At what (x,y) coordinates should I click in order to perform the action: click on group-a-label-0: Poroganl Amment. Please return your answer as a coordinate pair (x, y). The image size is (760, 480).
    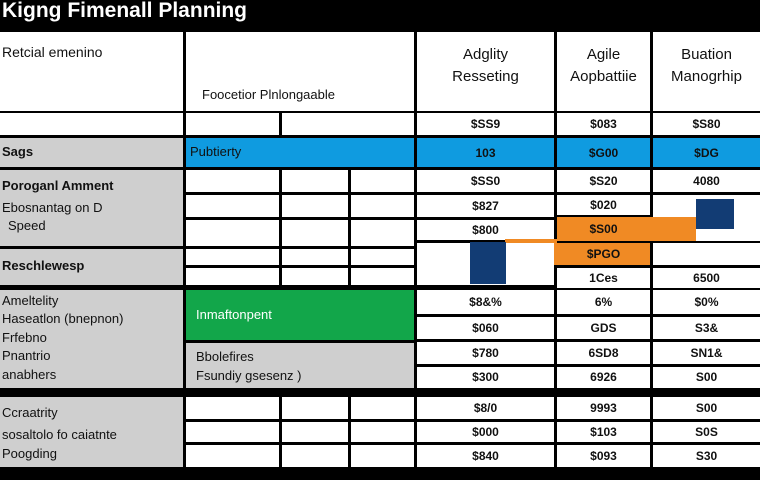
    Looking at the image, I should click on (58, 185).